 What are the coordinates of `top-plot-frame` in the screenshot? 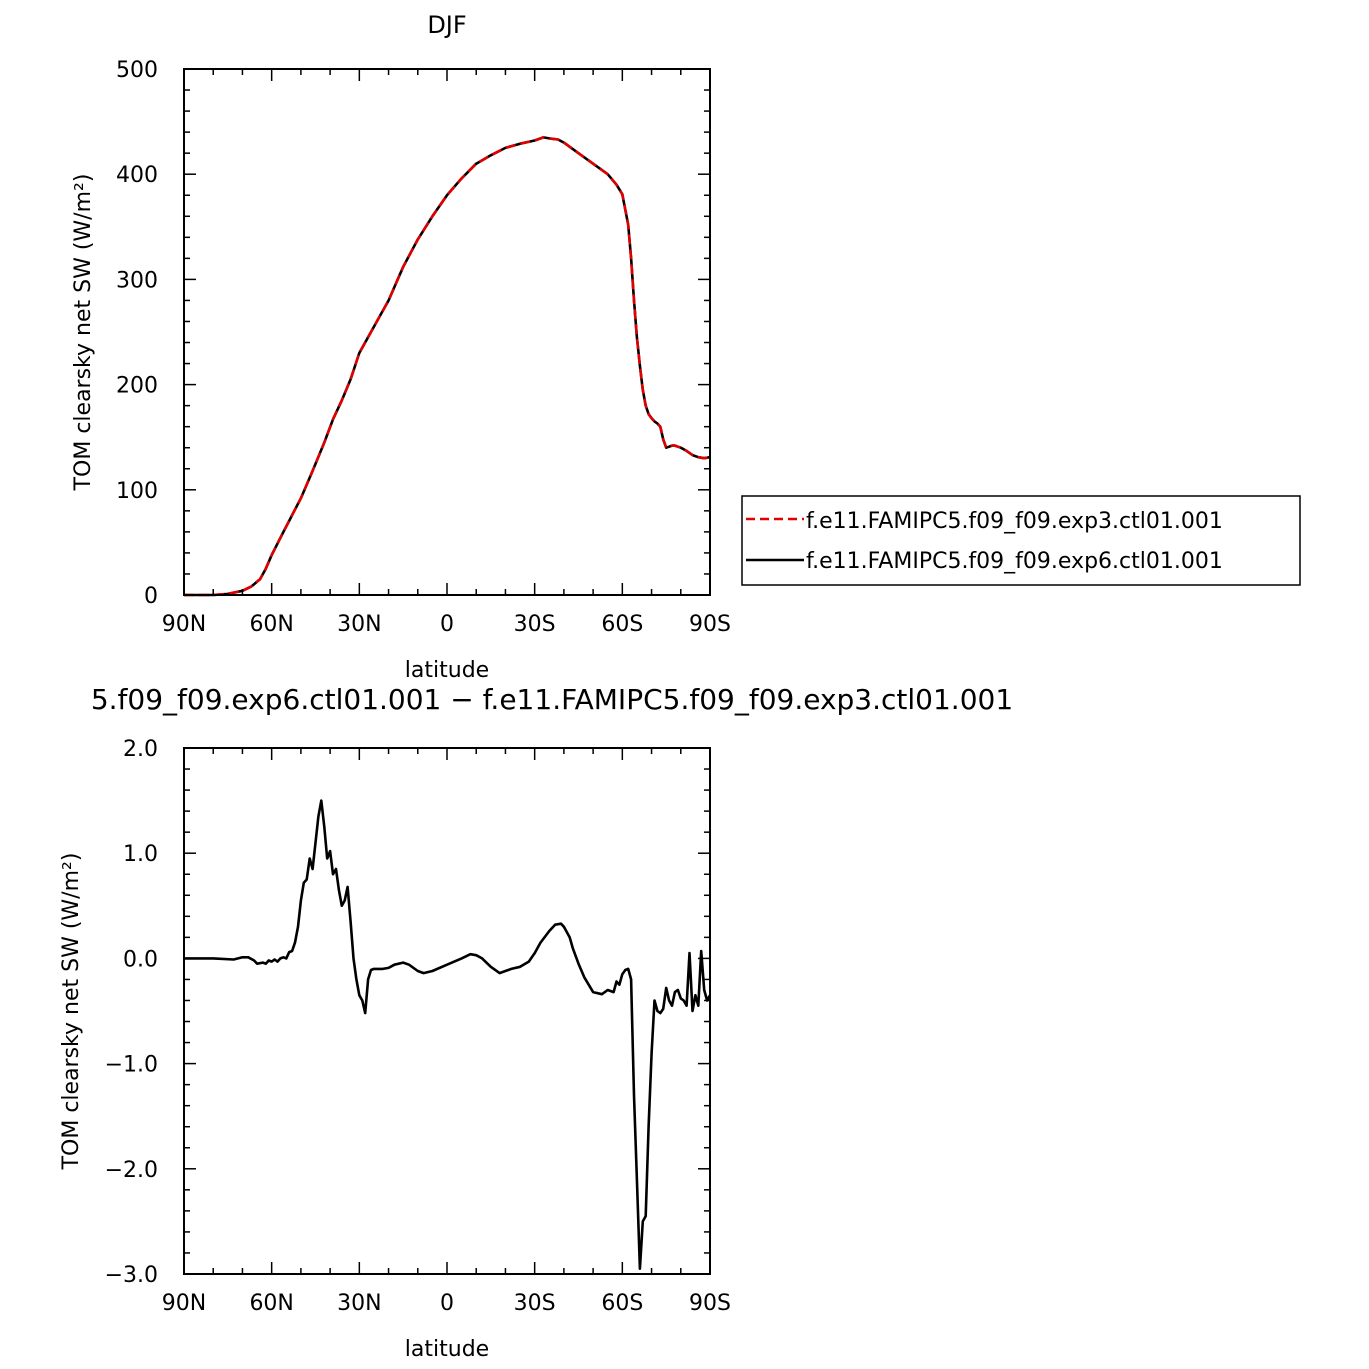 It's located at (447, 332).